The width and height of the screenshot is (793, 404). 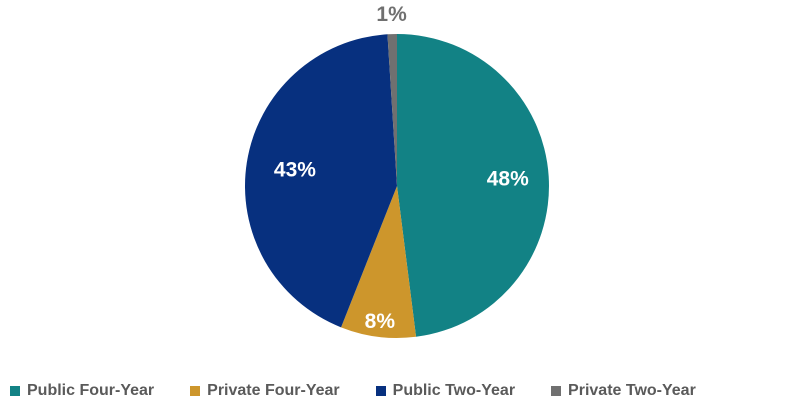 I want to click on slice-label-private-four-year: 8%, so click(x=380, y=321).